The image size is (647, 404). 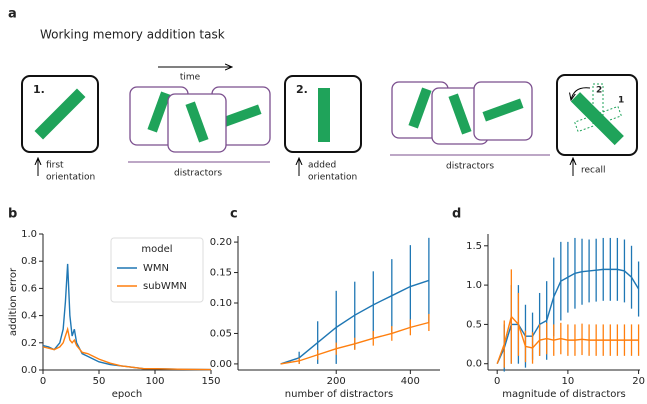 What do you see at coordinates (29, 261) in the screenshot?
I see `y-tick-label: 0.8` at bounding box center [29, 261].